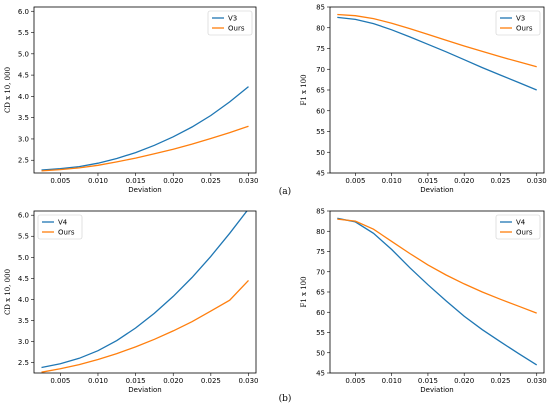 The height and width of the screenshot is (405, 550). What do you see at coordinates (285, 191) in the screenshot?
I see `panel-label-a: (a)` at bounding box center [285, 191].